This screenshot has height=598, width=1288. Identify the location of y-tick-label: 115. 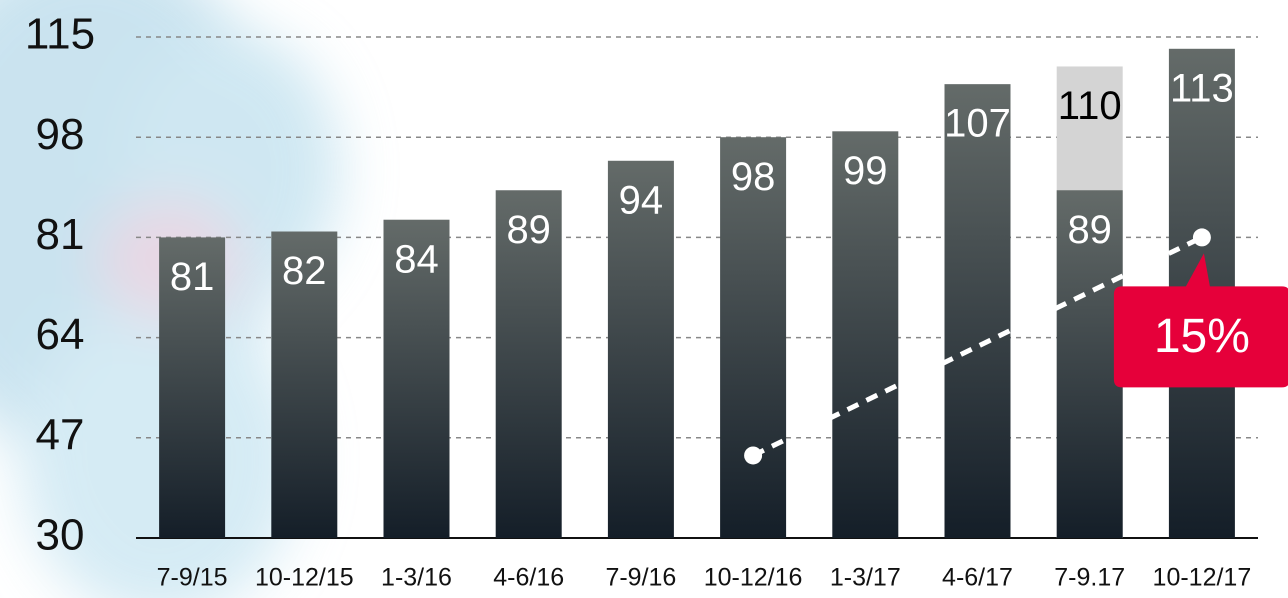
(60, 34).